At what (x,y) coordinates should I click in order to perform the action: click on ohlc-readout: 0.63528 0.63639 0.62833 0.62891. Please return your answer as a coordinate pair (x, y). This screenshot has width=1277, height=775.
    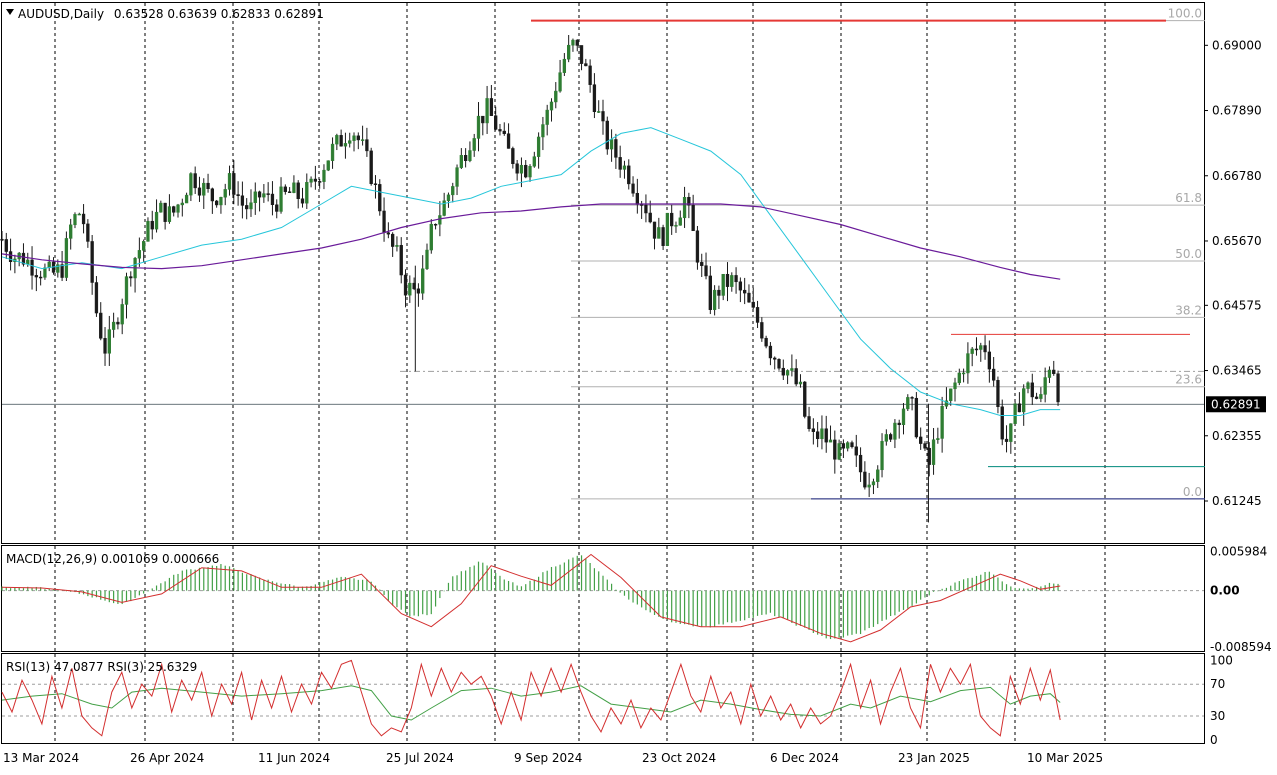
    Looking at the image, I should click on (219, 14).